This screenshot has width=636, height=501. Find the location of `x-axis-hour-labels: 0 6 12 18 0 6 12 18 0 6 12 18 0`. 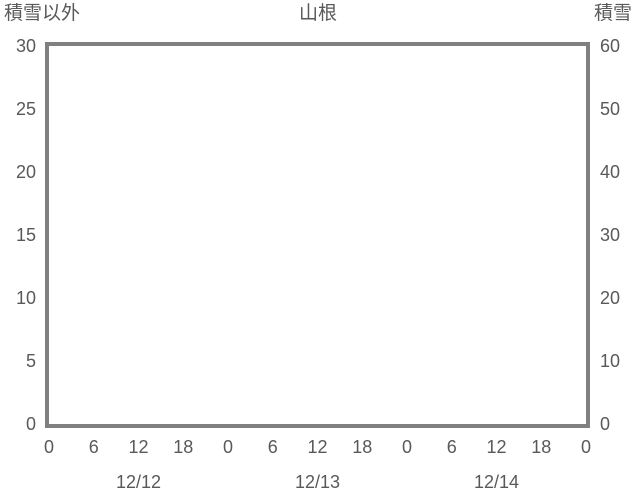

x-axis-hour-labels: 0 6 12 18 0 6 12 18 0 6 12 18 0 is located at coordinates (318, 449).